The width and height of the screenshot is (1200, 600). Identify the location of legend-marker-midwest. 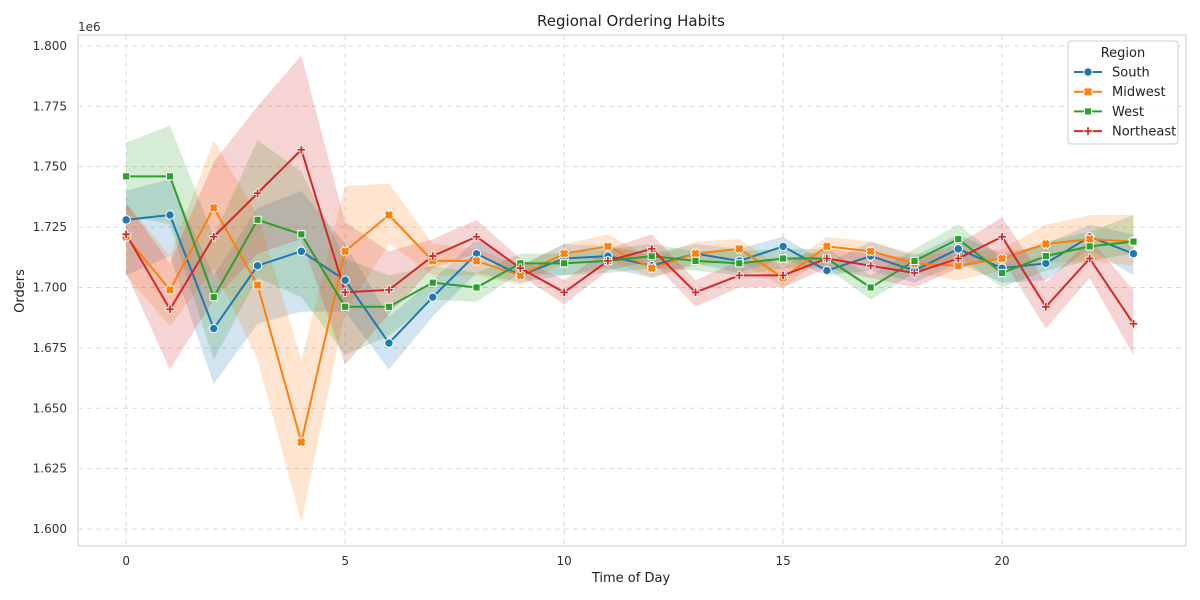
(1088, 92).